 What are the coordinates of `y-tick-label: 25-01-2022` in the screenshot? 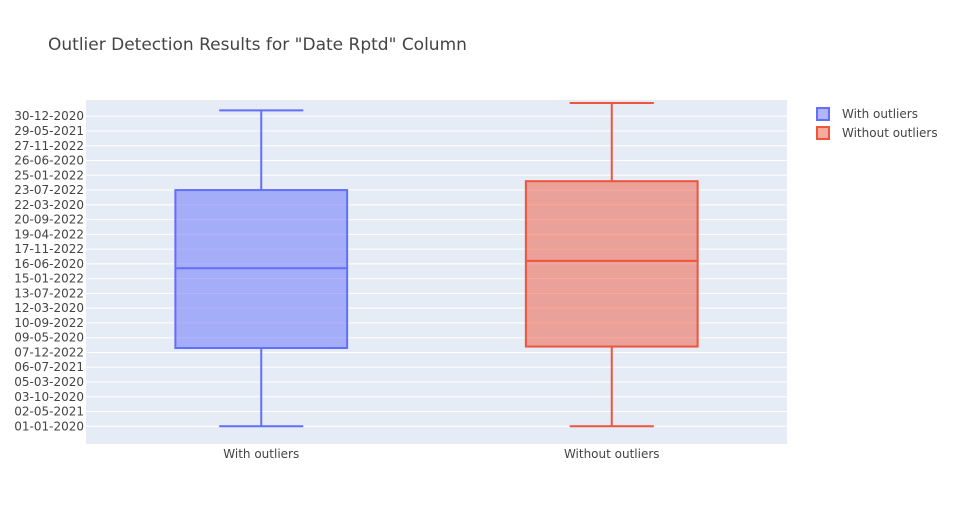 It's located at (49, 175).